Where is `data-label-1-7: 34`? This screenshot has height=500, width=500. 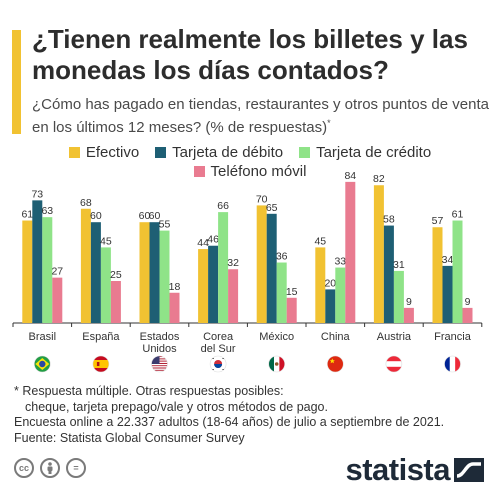 data-label-1-7: 34 is located at coordinates (448, 260).